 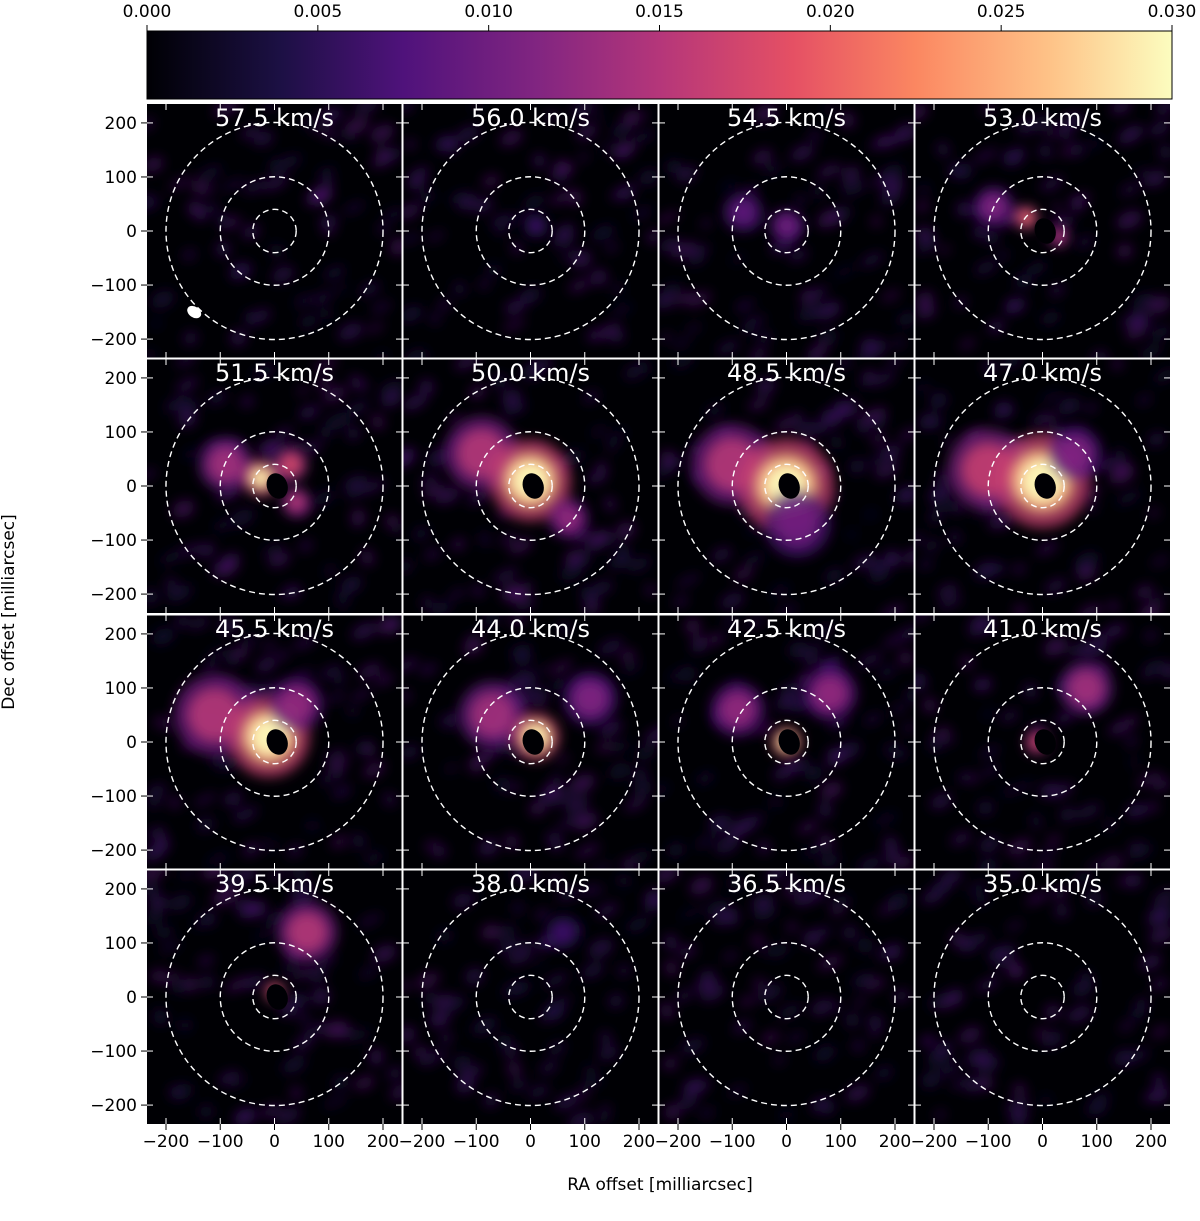 What do you see at coordinates (274, 231) in the screenshot?
I see `channel-panel: 57.5 km/s` at bounding box center [274, 231].